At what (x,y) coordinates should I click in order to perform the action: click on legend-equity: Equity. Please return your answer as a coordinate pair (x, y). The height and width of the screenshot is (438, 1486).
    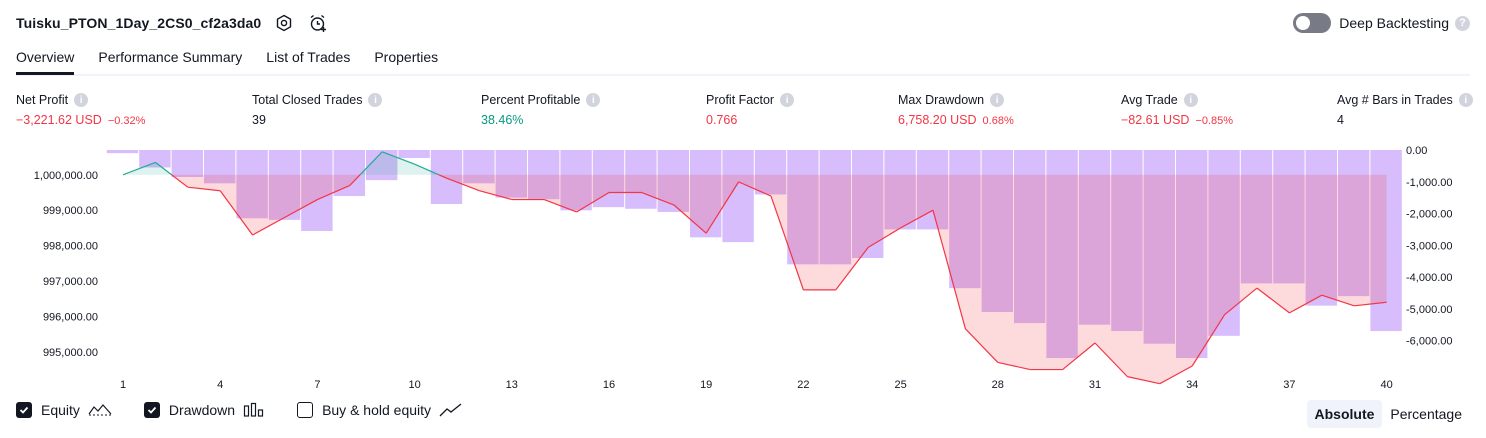
    Looking at the image, I should click on (64, 410).